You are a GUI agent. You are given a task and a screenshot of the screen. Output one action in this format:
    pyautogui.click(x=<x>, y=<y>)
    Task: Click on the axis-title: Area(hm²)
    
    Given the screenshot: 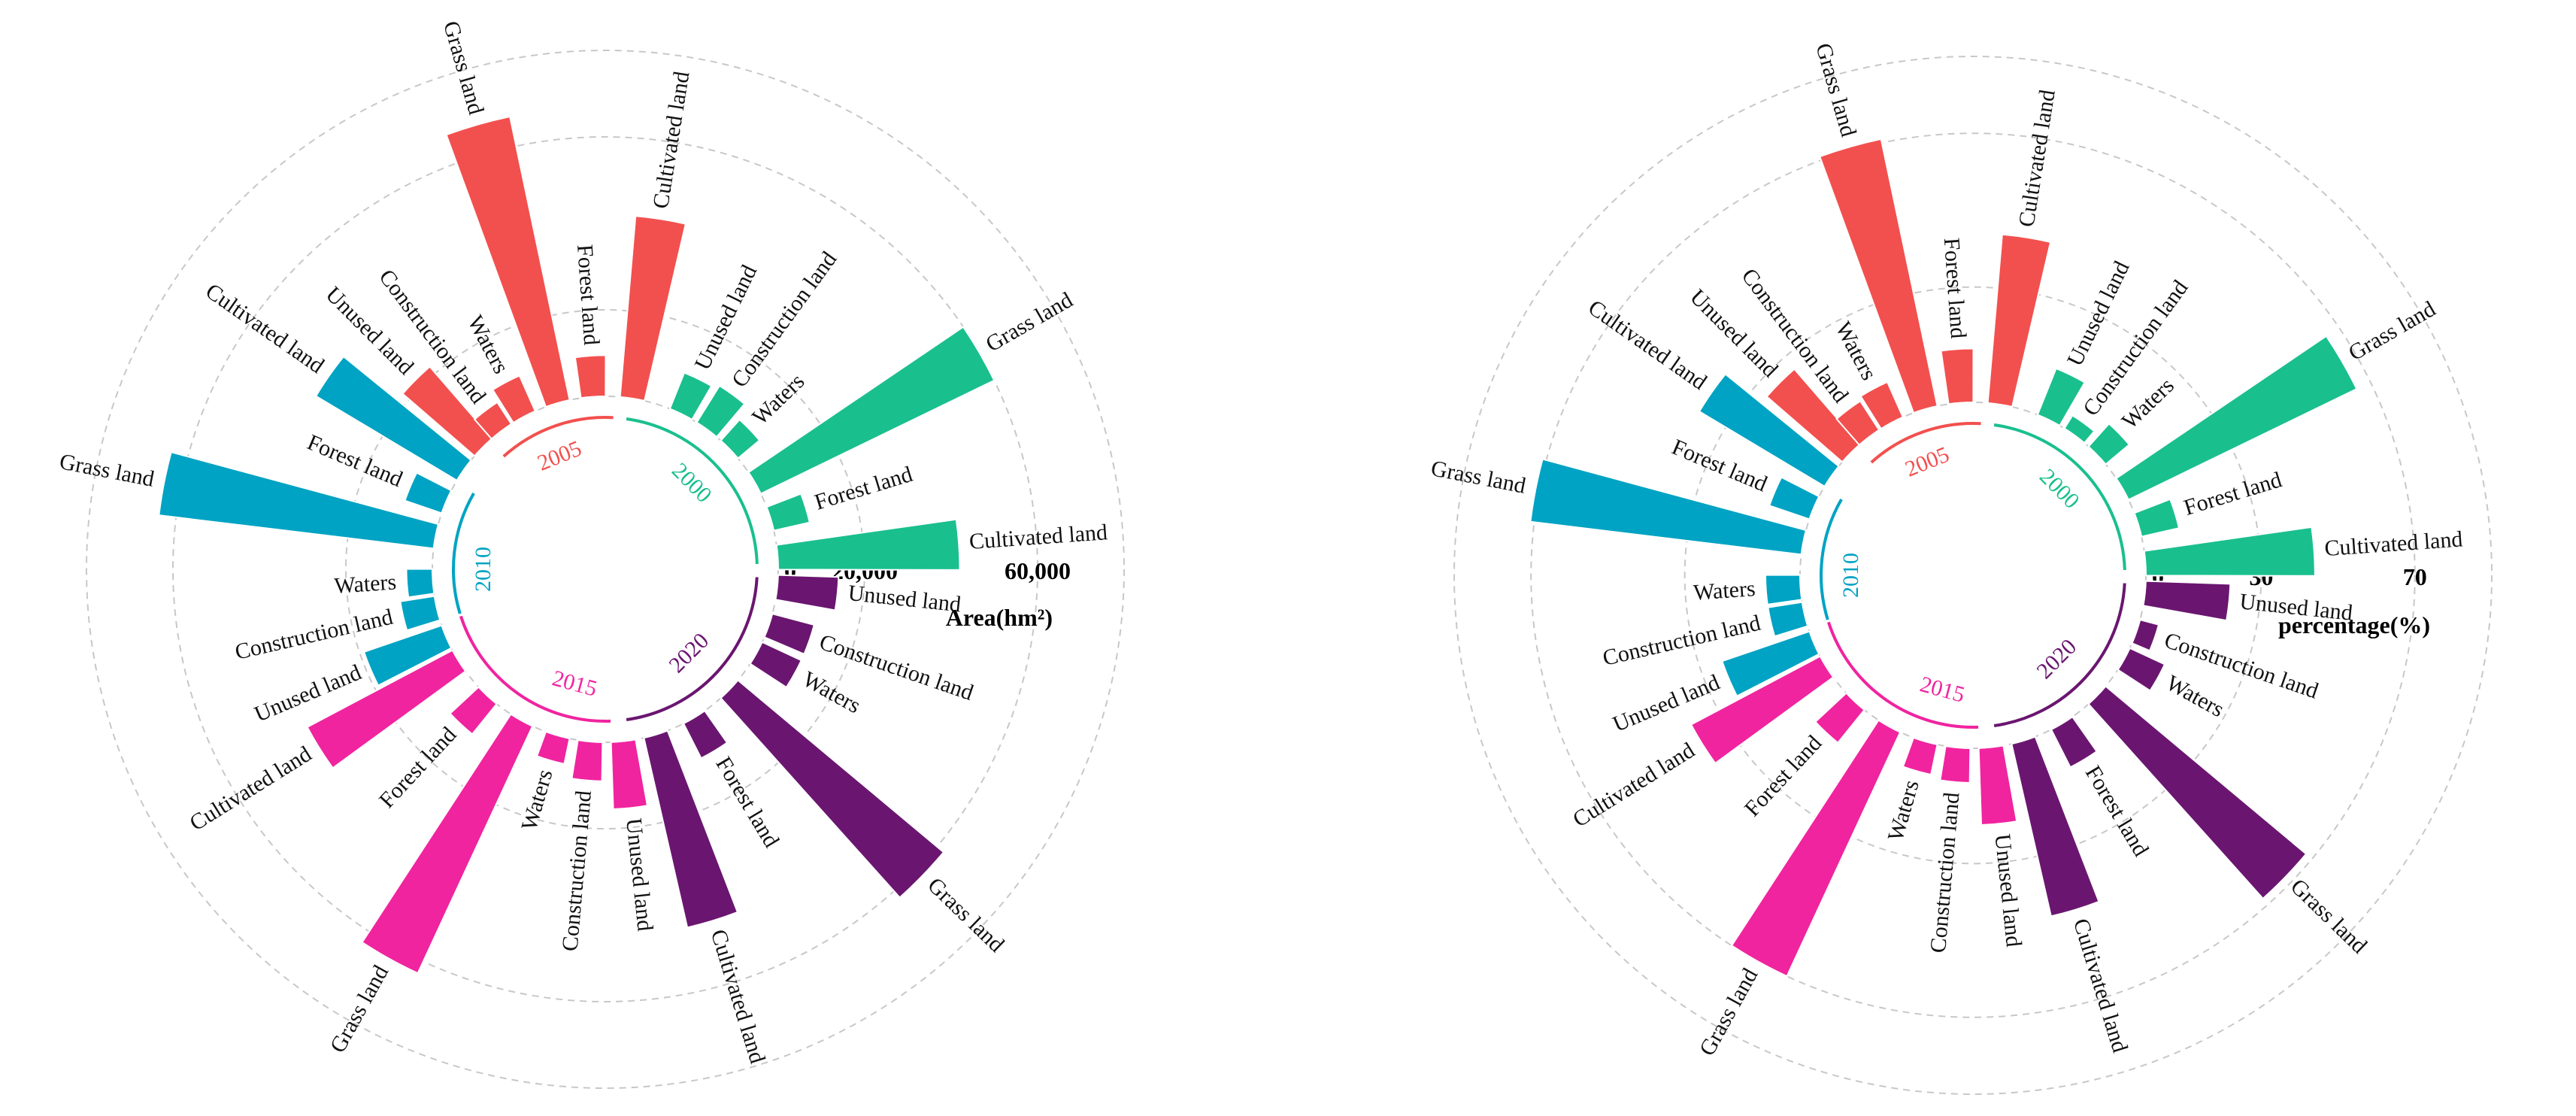 What is the action you would take?
    pyautogui.click(x=999, y=617)
    